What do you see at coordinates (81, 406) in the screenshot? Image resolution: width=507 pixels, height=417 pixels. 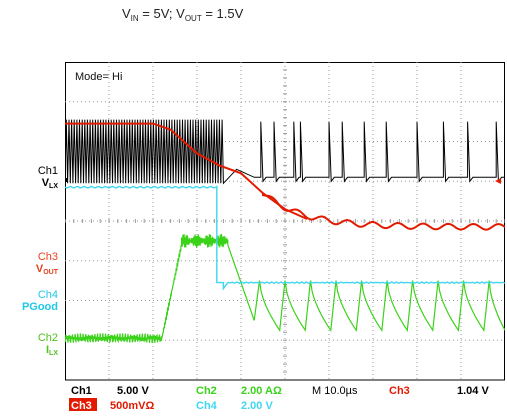 I see `status-ch3: Ch3` at bounding box center [81, 406].